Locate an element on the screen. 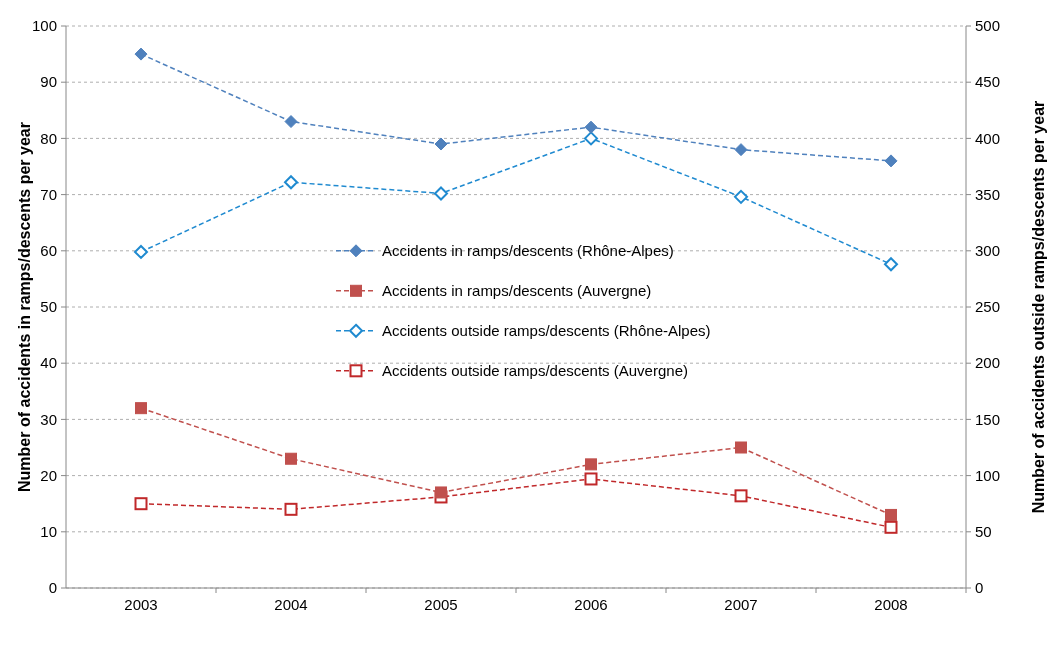  y-tick-label: 20 is located at coordinates (48, 475).